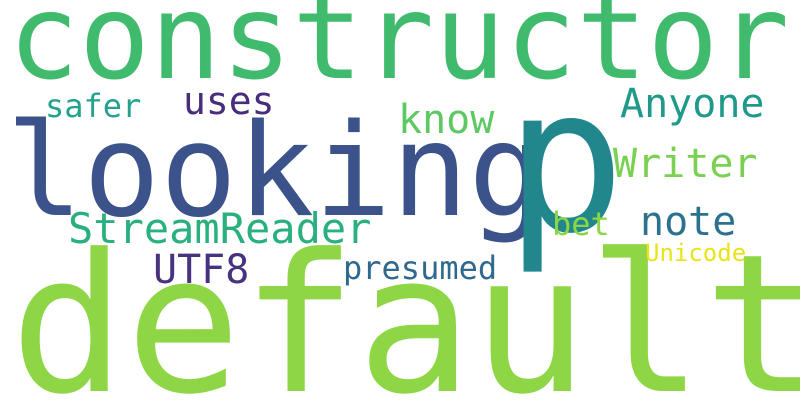  What do you see at coordinates (229, 101) in the screenshot?
I see `word-uses: uses` at bounding box center [229, 101].